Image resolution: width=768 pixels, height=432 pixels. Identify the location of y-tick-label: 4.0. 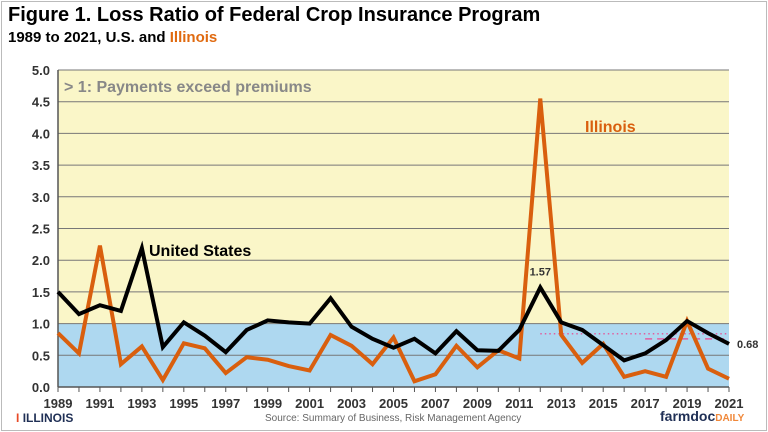
(41, 133).